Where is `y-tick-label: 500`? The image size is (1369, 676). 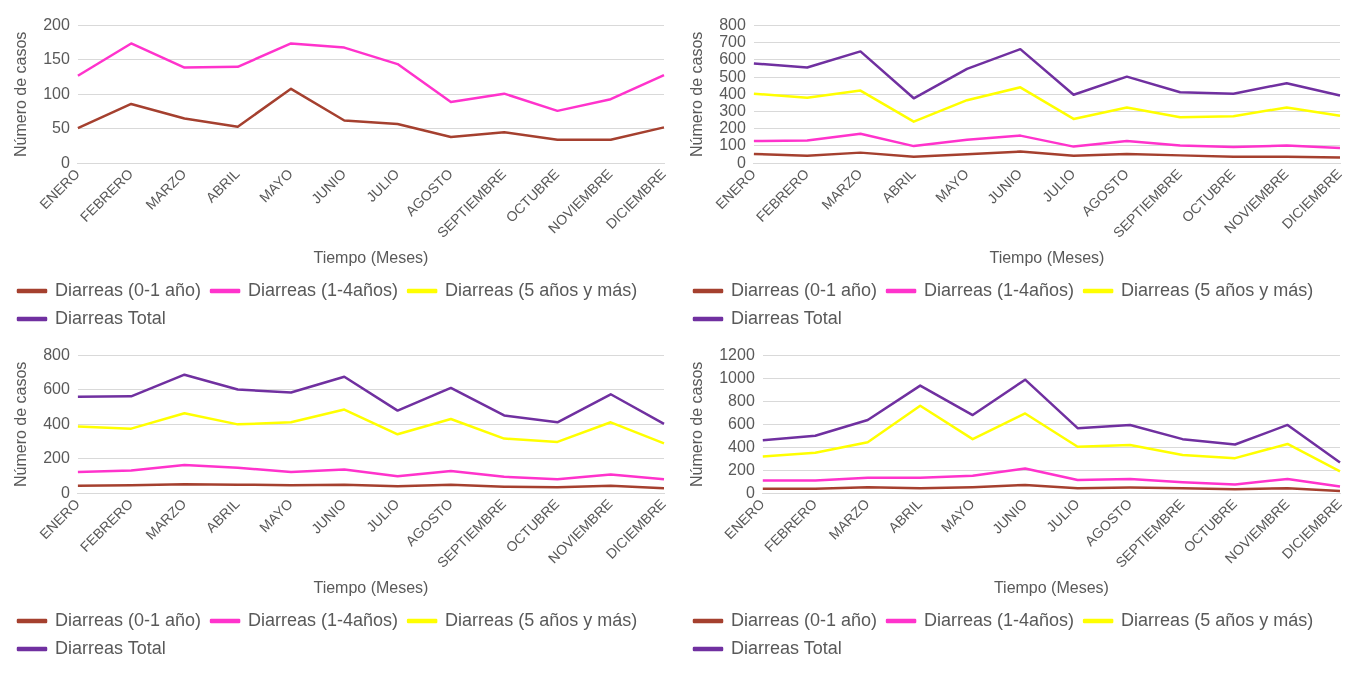
y-tick-label: 500 is located at coordinates (732, 76).